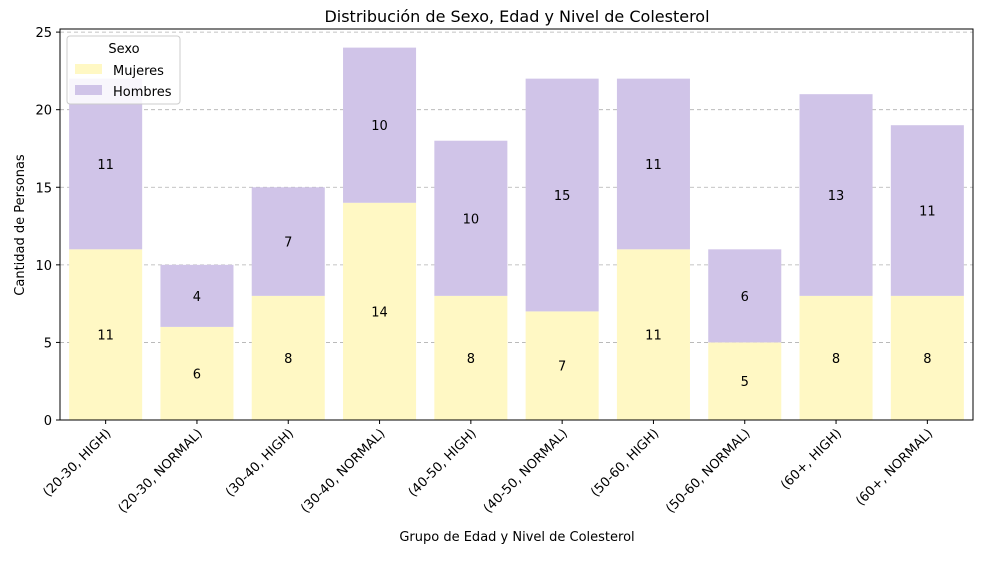  I want to click on legend-swatch-mujeres, so click(88, 69).